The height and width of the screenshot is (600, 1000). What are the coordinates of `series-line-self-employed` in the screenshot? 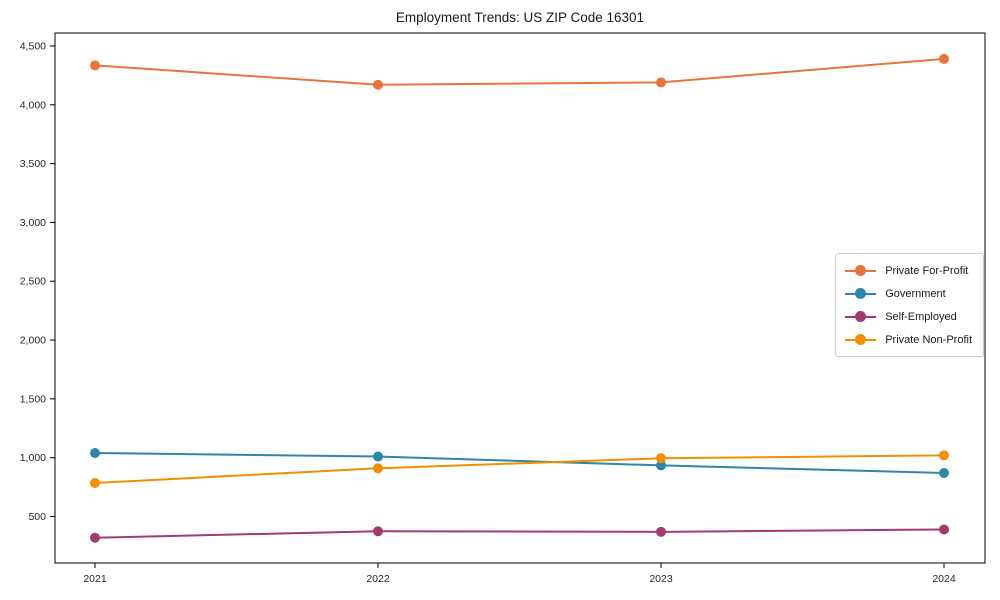 It's located at (519, 533).